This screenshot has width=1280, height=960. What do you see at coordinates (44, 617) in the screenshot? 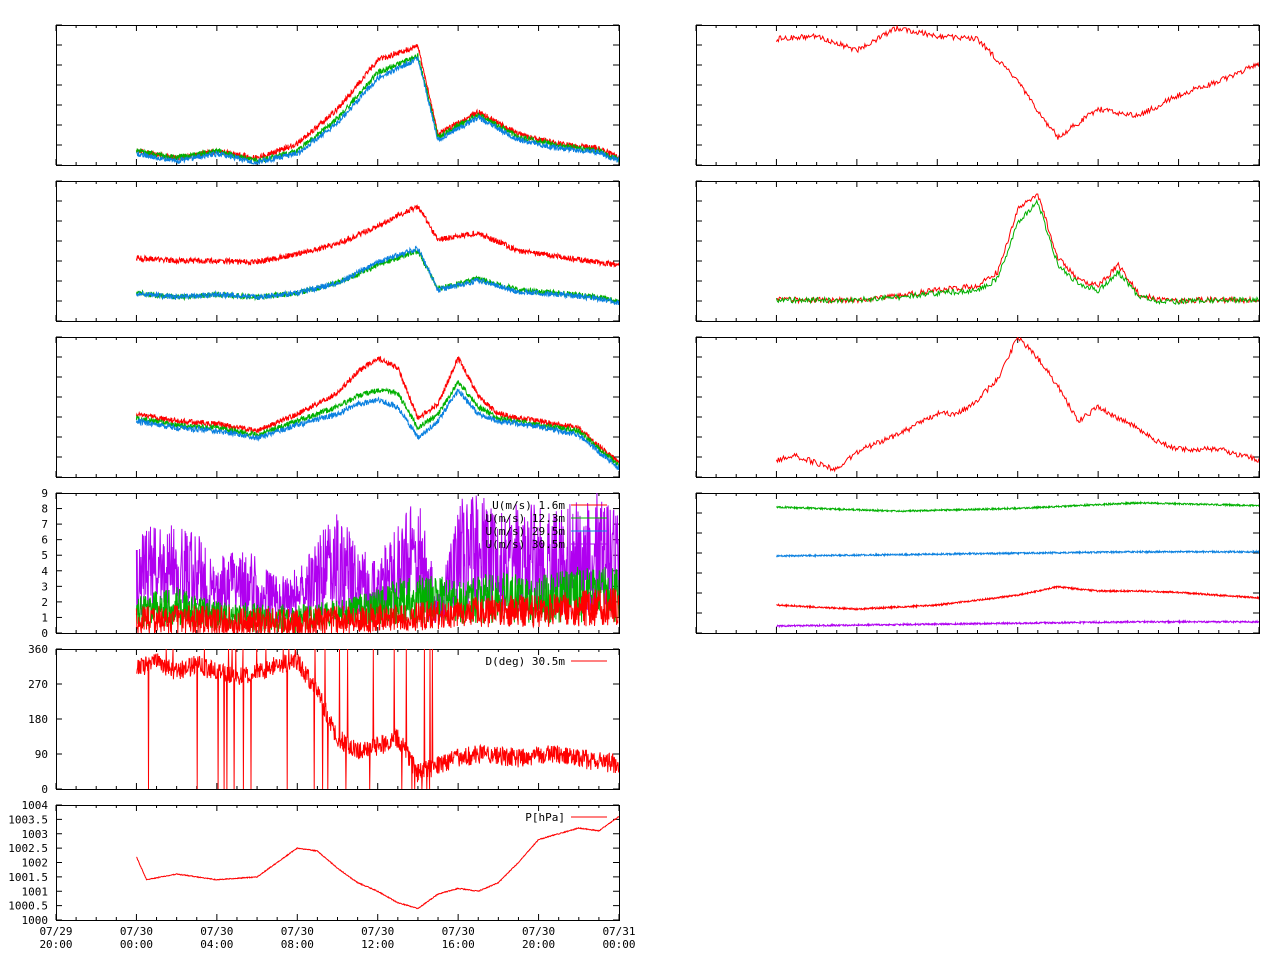
I see `y-tick-label: 1` at bounding box center [44, 617].